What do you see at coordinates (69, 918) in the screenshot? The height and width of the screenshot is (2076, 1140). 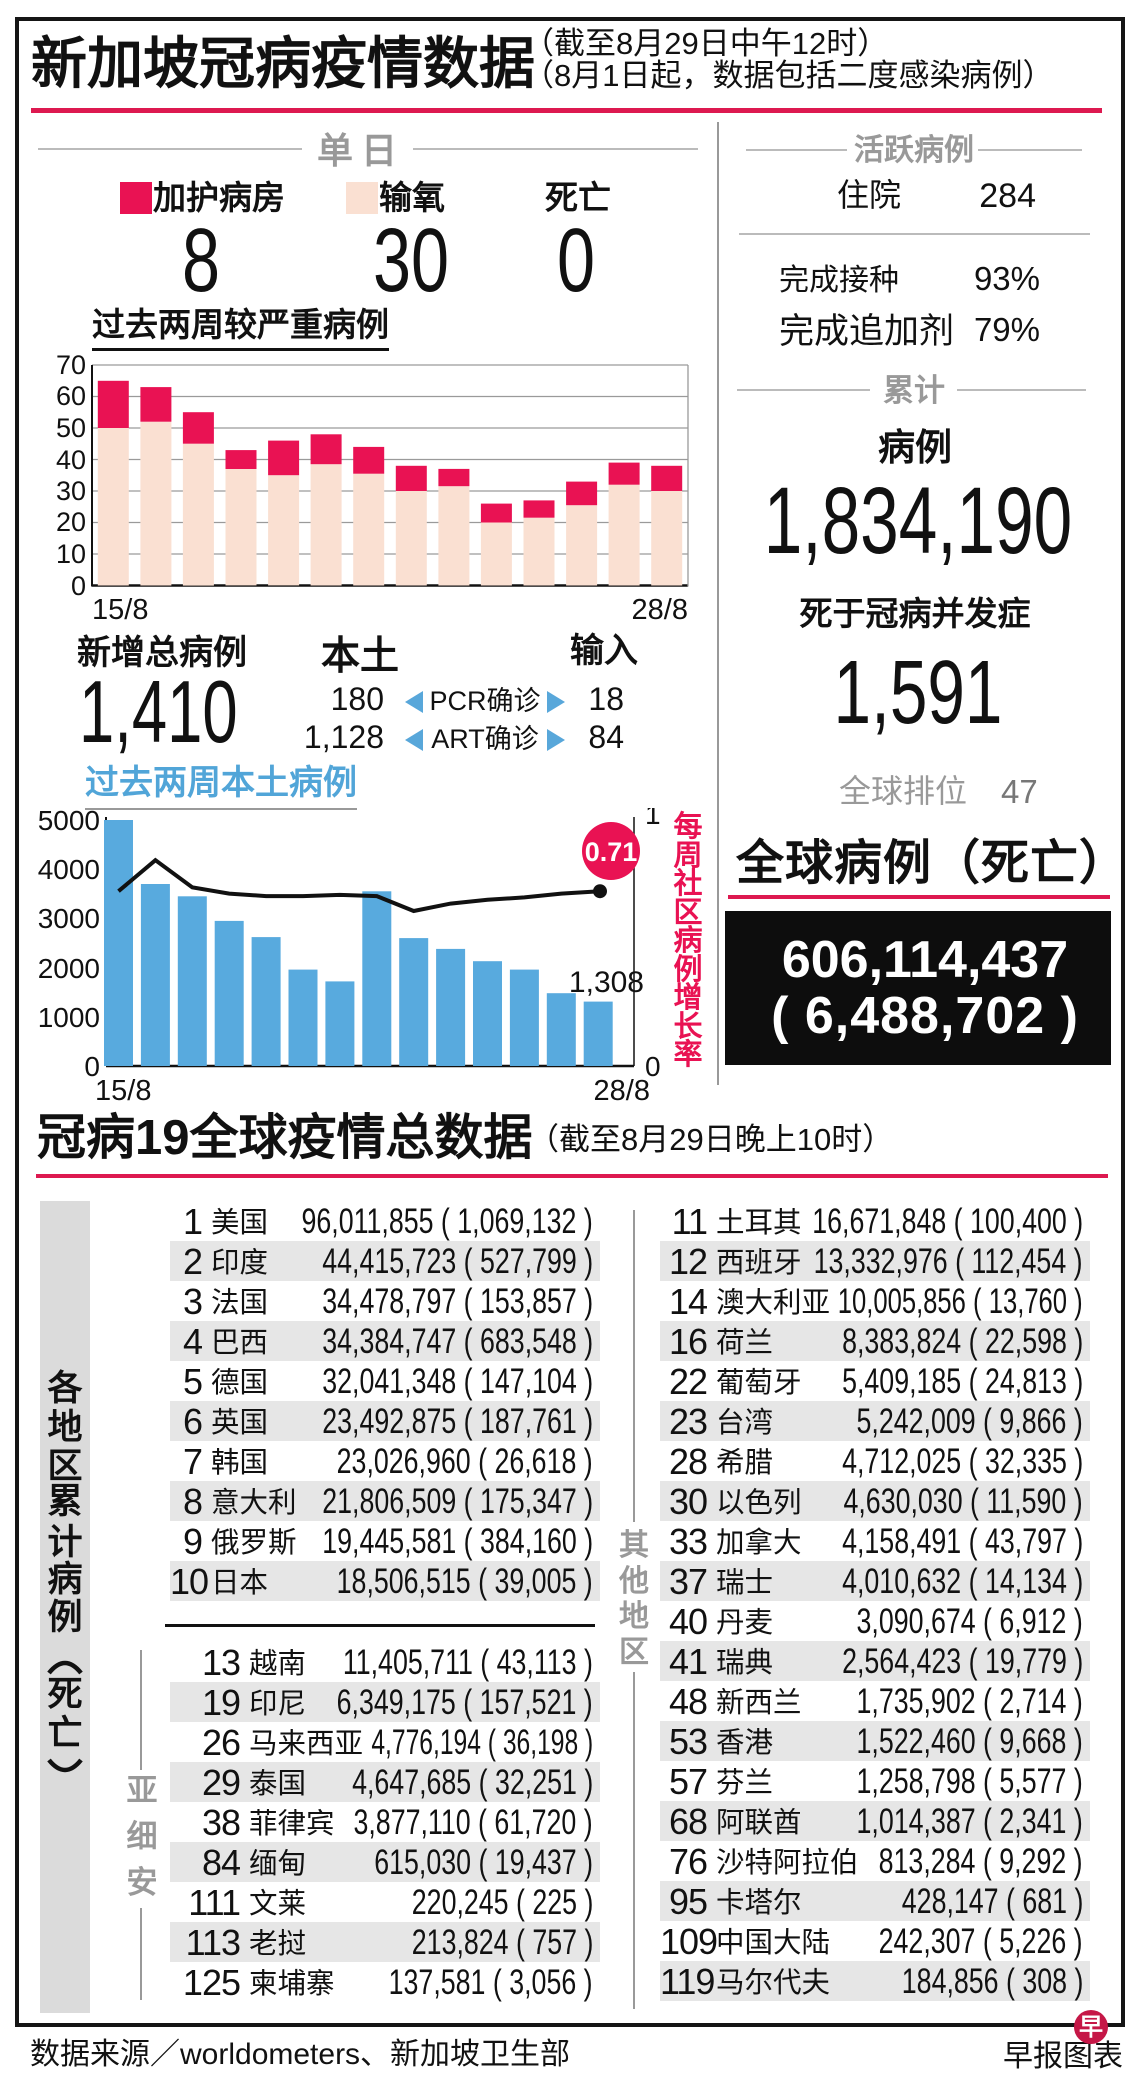 I see `svg-text: 3000` at bounding box center [69, 918].